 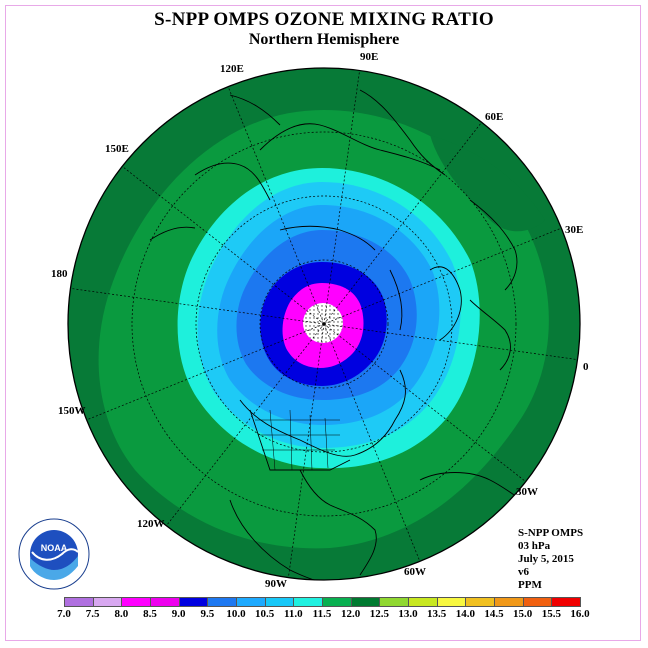 I want to click on units-label: PPM, so click(x=530, y=585).